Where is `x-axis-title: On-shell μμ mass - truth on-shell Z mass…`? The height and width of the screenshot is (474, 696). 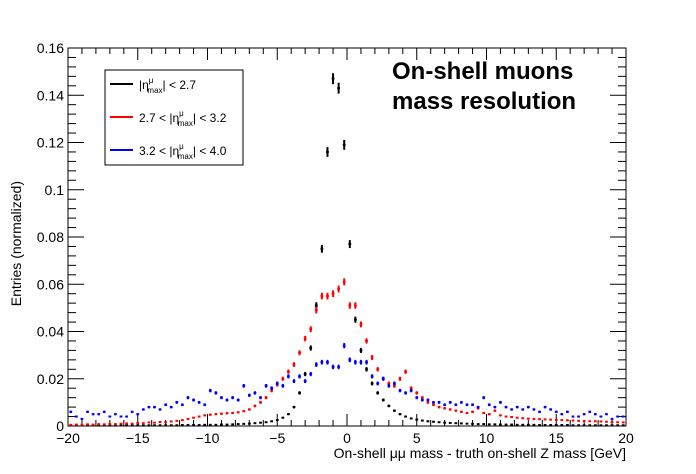
x-axis-title: On-shell μμ mass - truth on-shell Z mass… is located at coordinates (480, 453).